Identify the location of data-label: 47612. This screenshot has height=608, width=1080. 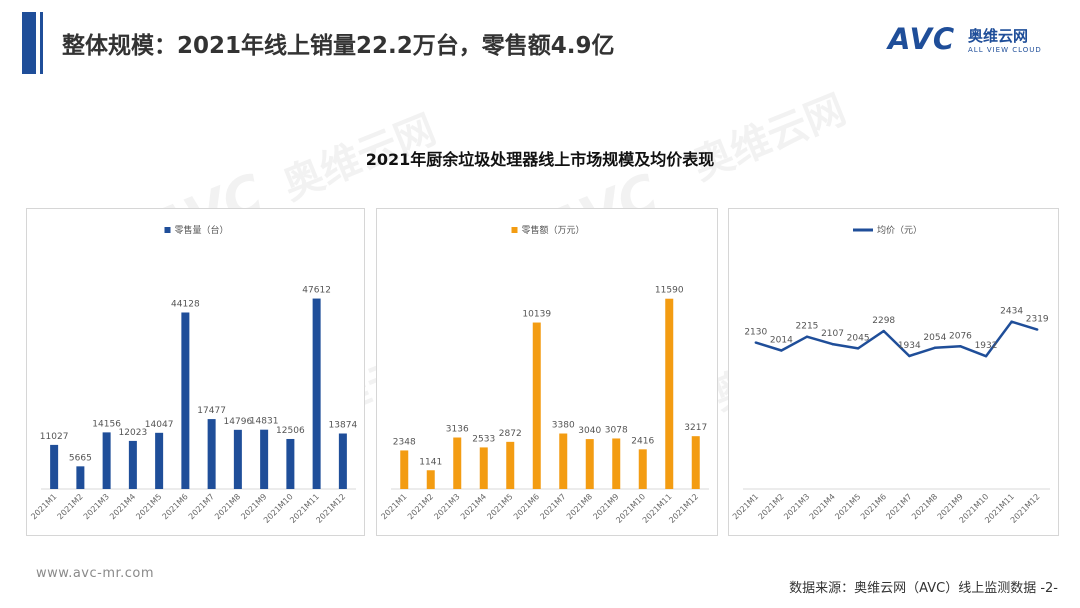
(316, 291).